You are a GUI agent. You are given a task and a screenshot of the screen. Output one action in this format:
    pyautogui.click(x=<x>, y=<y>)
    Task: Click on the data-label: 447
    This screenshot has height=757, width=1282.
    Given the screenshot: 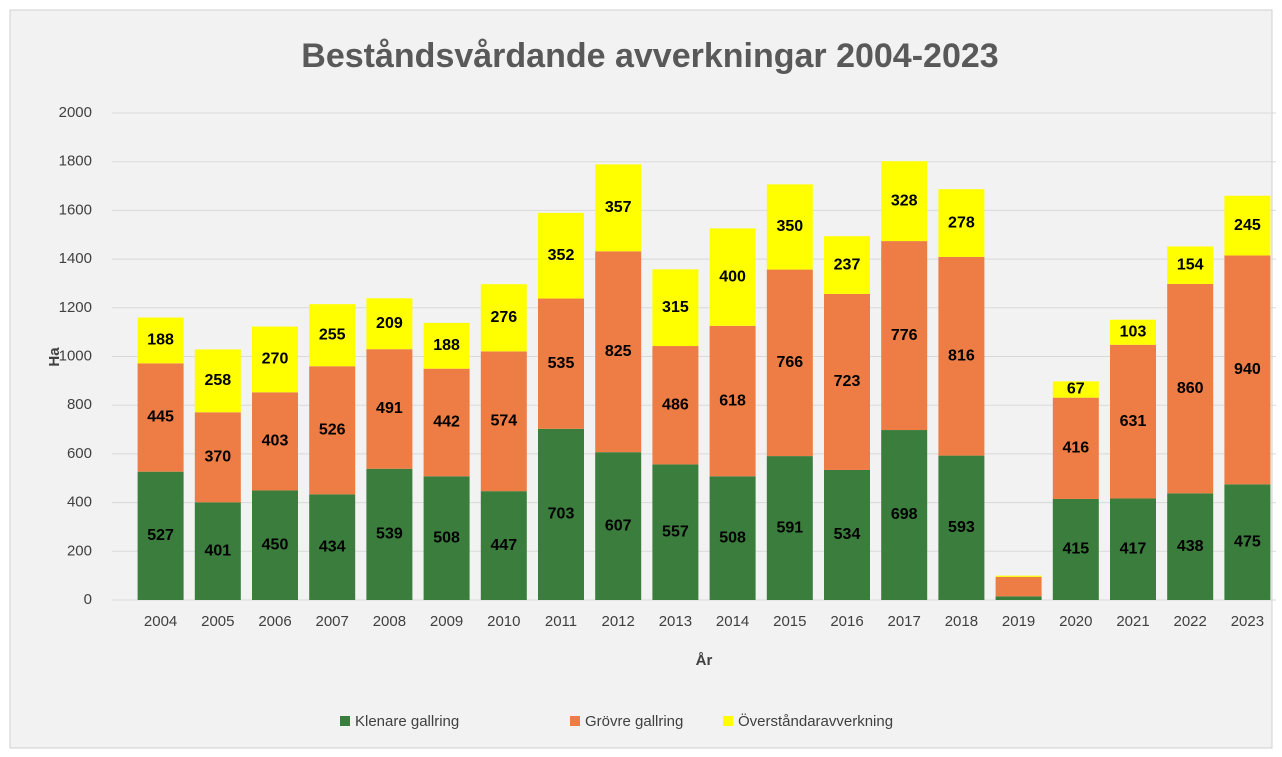 What is the action you would take?
    pyautogui.click(x=503, y=545)
    